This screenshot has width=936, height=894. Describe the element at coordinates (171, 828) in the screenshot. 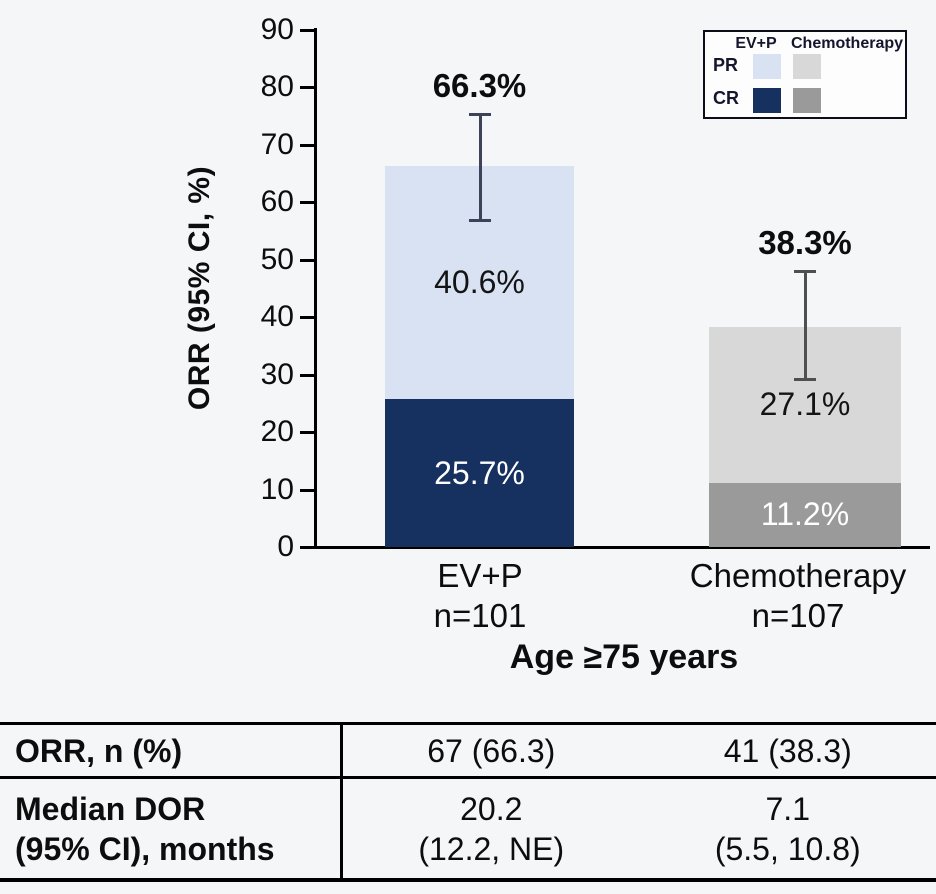

I see `table-row-dor-label: Median DOR (95% CI), months` at that location.